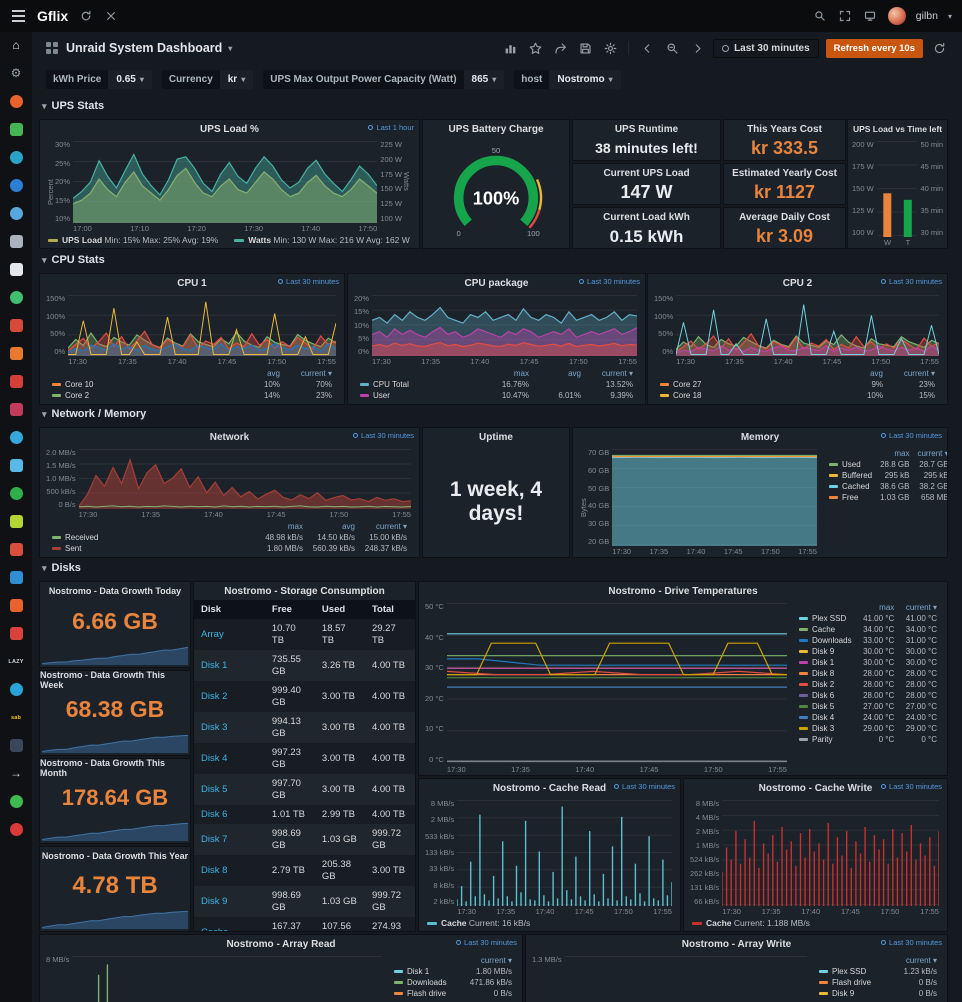 Image resolution: width=962 pixels, height=1002 pixels. Describe the element at coordinates (94, 414) in the screenshot. I see `row-network-memory: ▾ Network / Memory` at that location.